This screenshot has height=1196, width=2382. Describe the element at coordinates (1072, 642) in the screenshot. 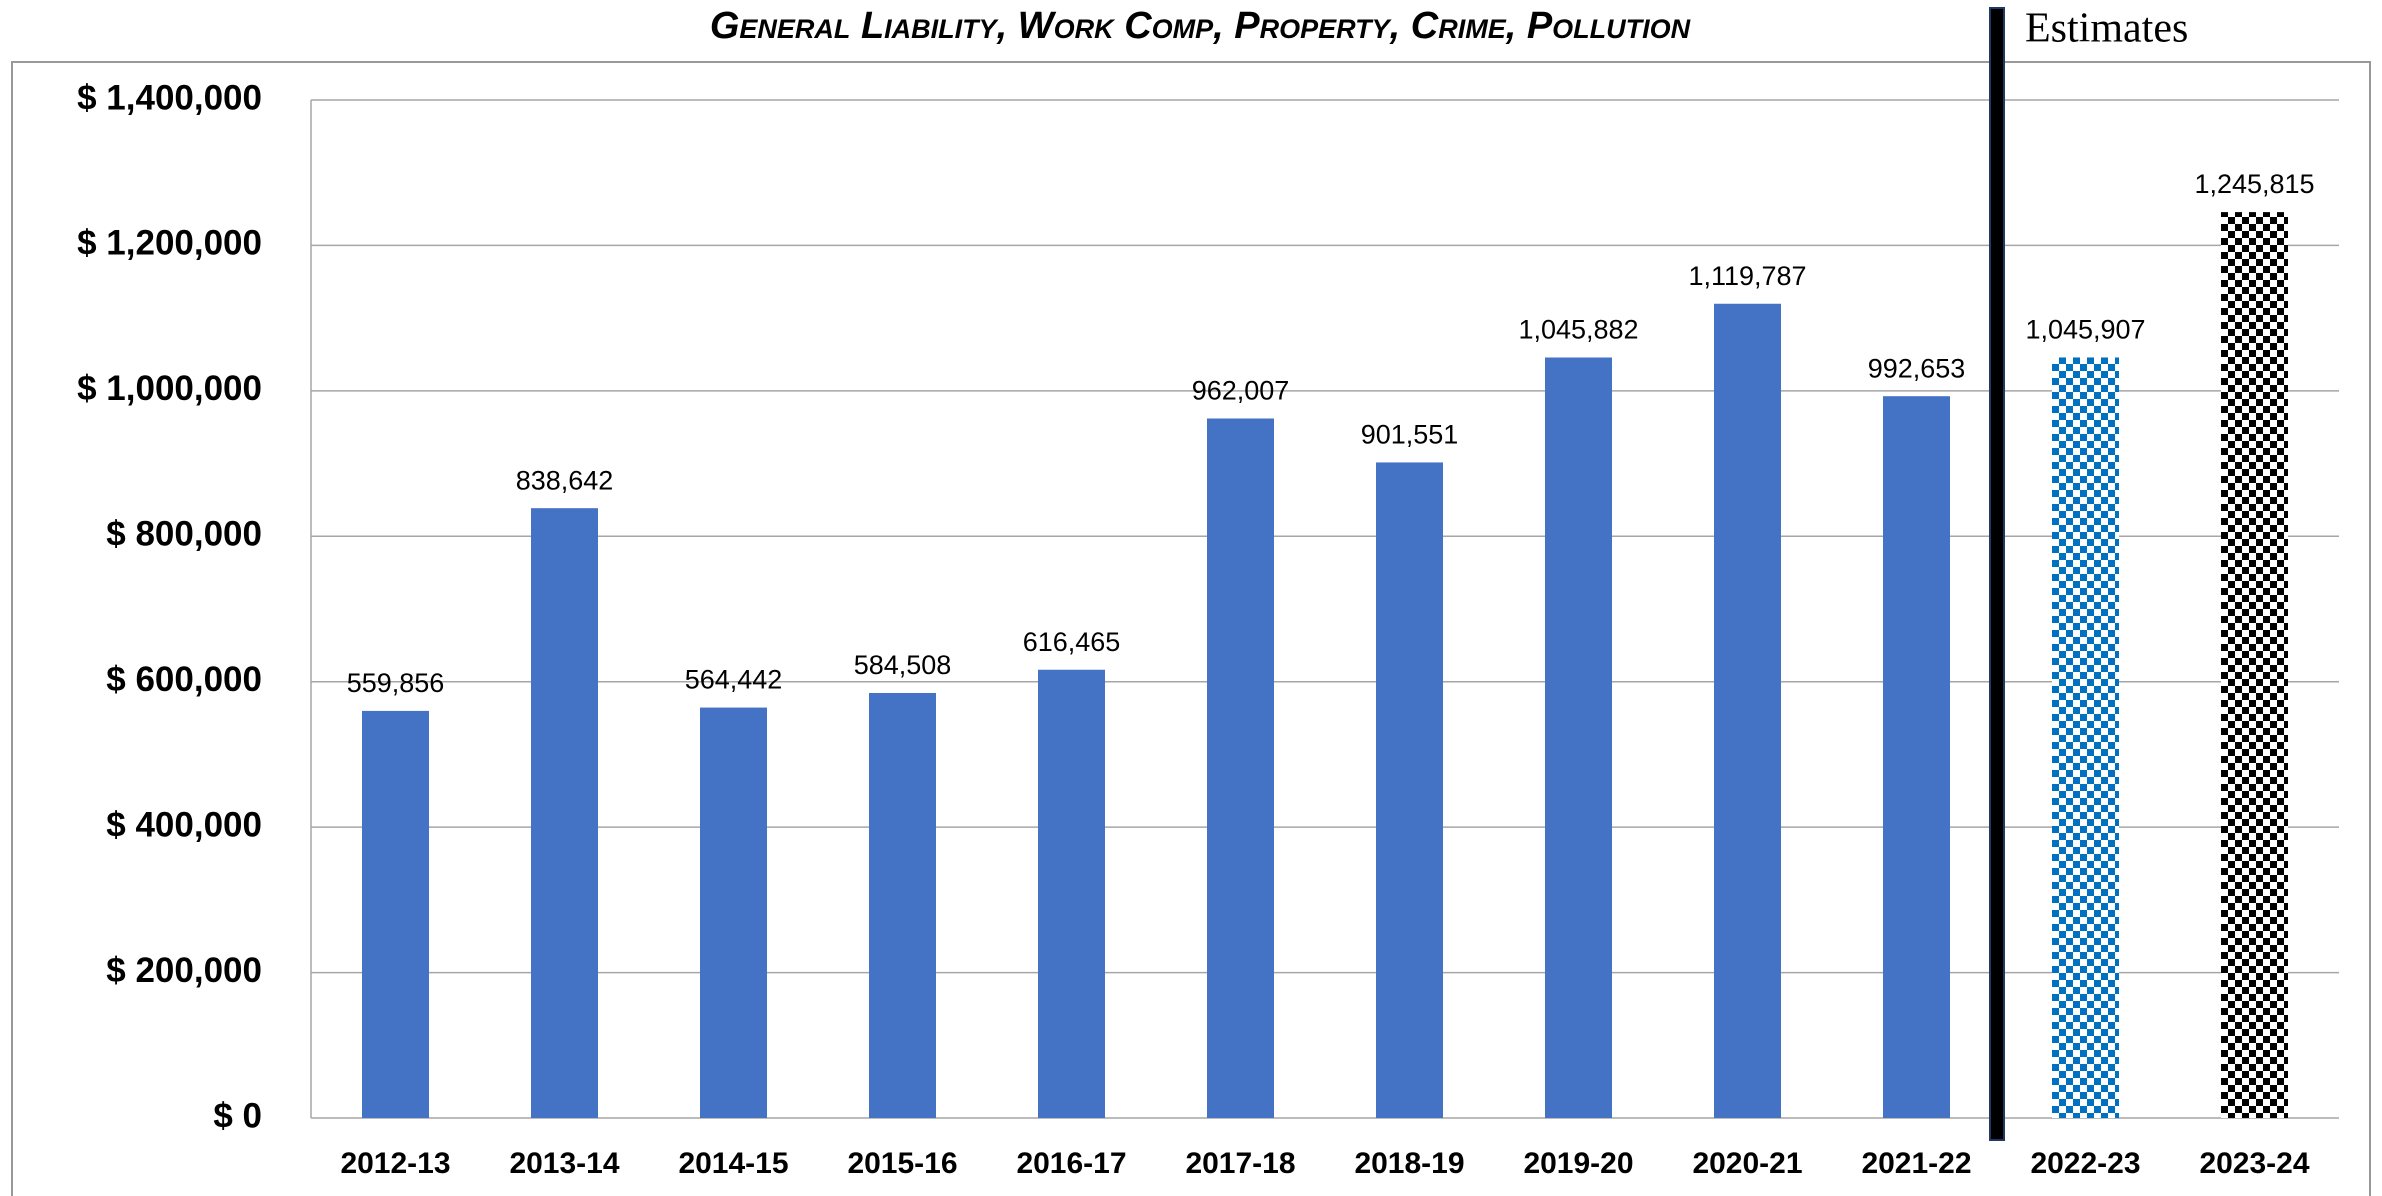

I see `data-label: 616,465` at that location.